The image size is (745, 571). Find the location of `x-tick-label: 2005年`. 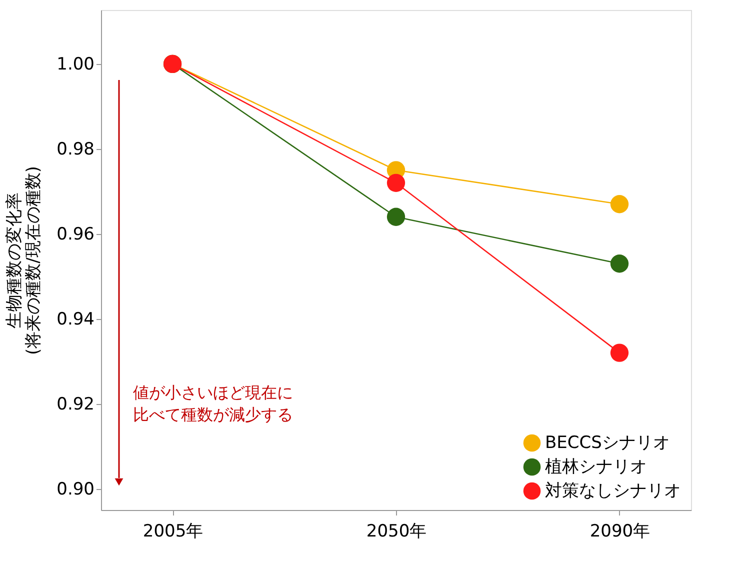

x-tick-label: 2005年 is located at coordinates (173, 532).